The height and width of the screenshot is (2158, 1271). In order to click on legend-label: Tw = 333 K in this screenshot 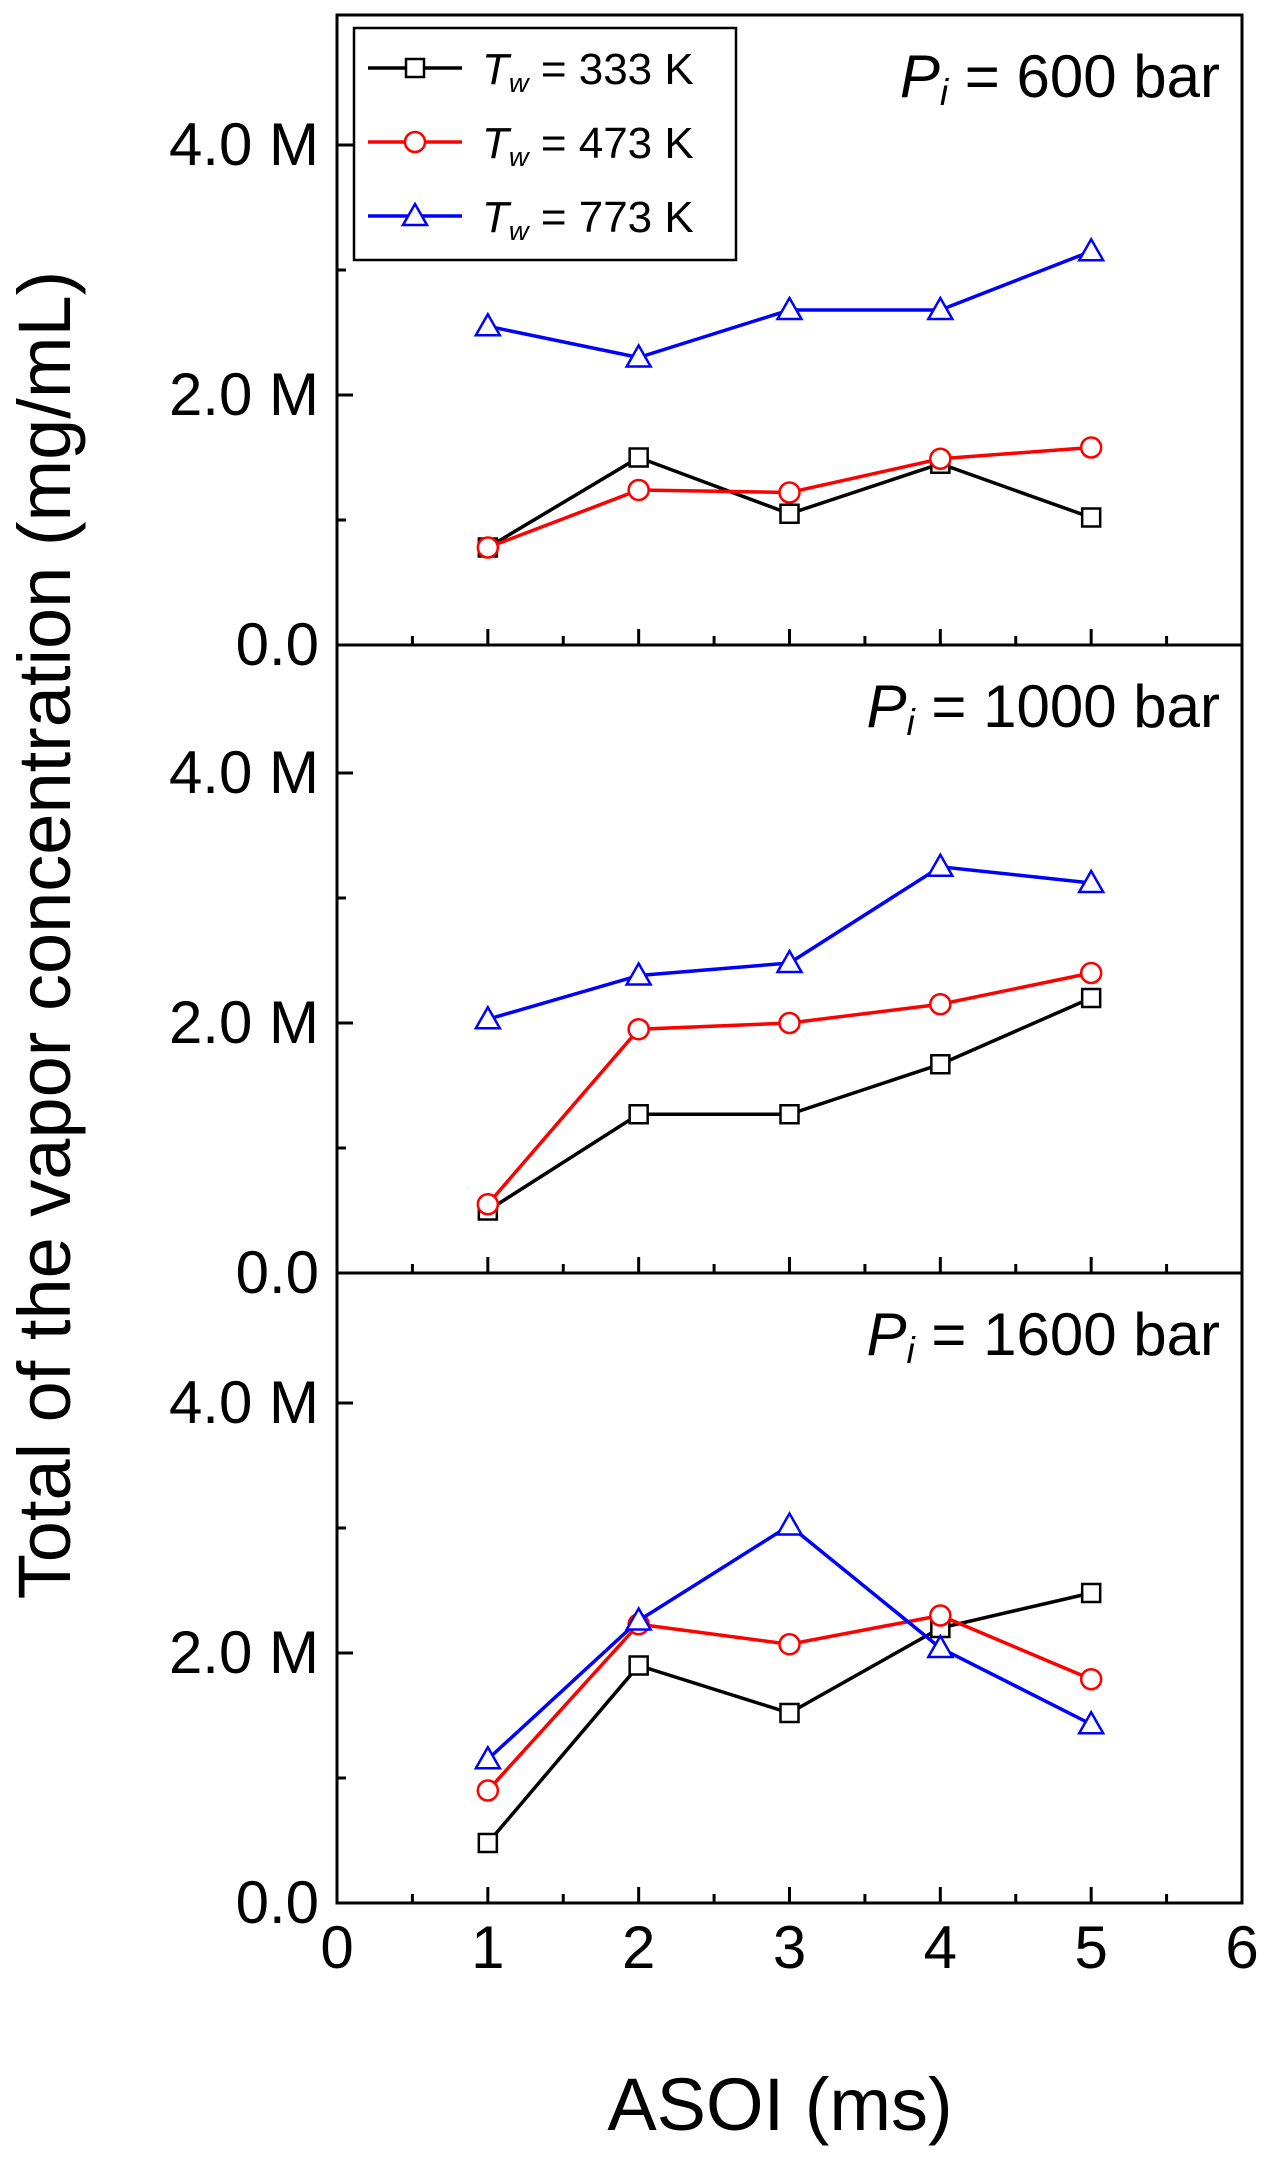, I will do `click(588, 71)`.